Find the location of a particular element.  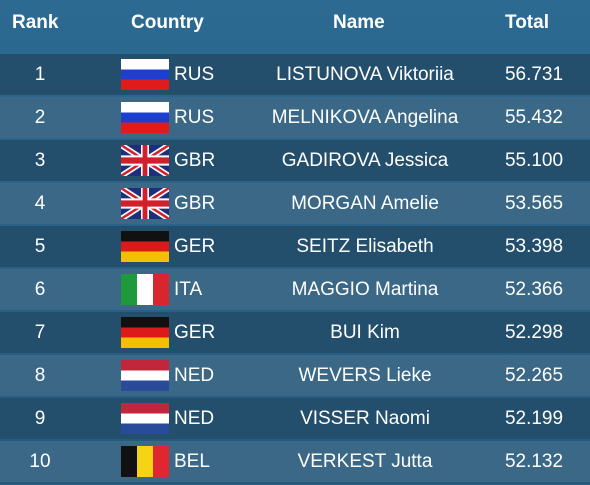

table-row: 2 RUS MELNIKOVA Angelina 55.432 is located at coordinates (295, 117).